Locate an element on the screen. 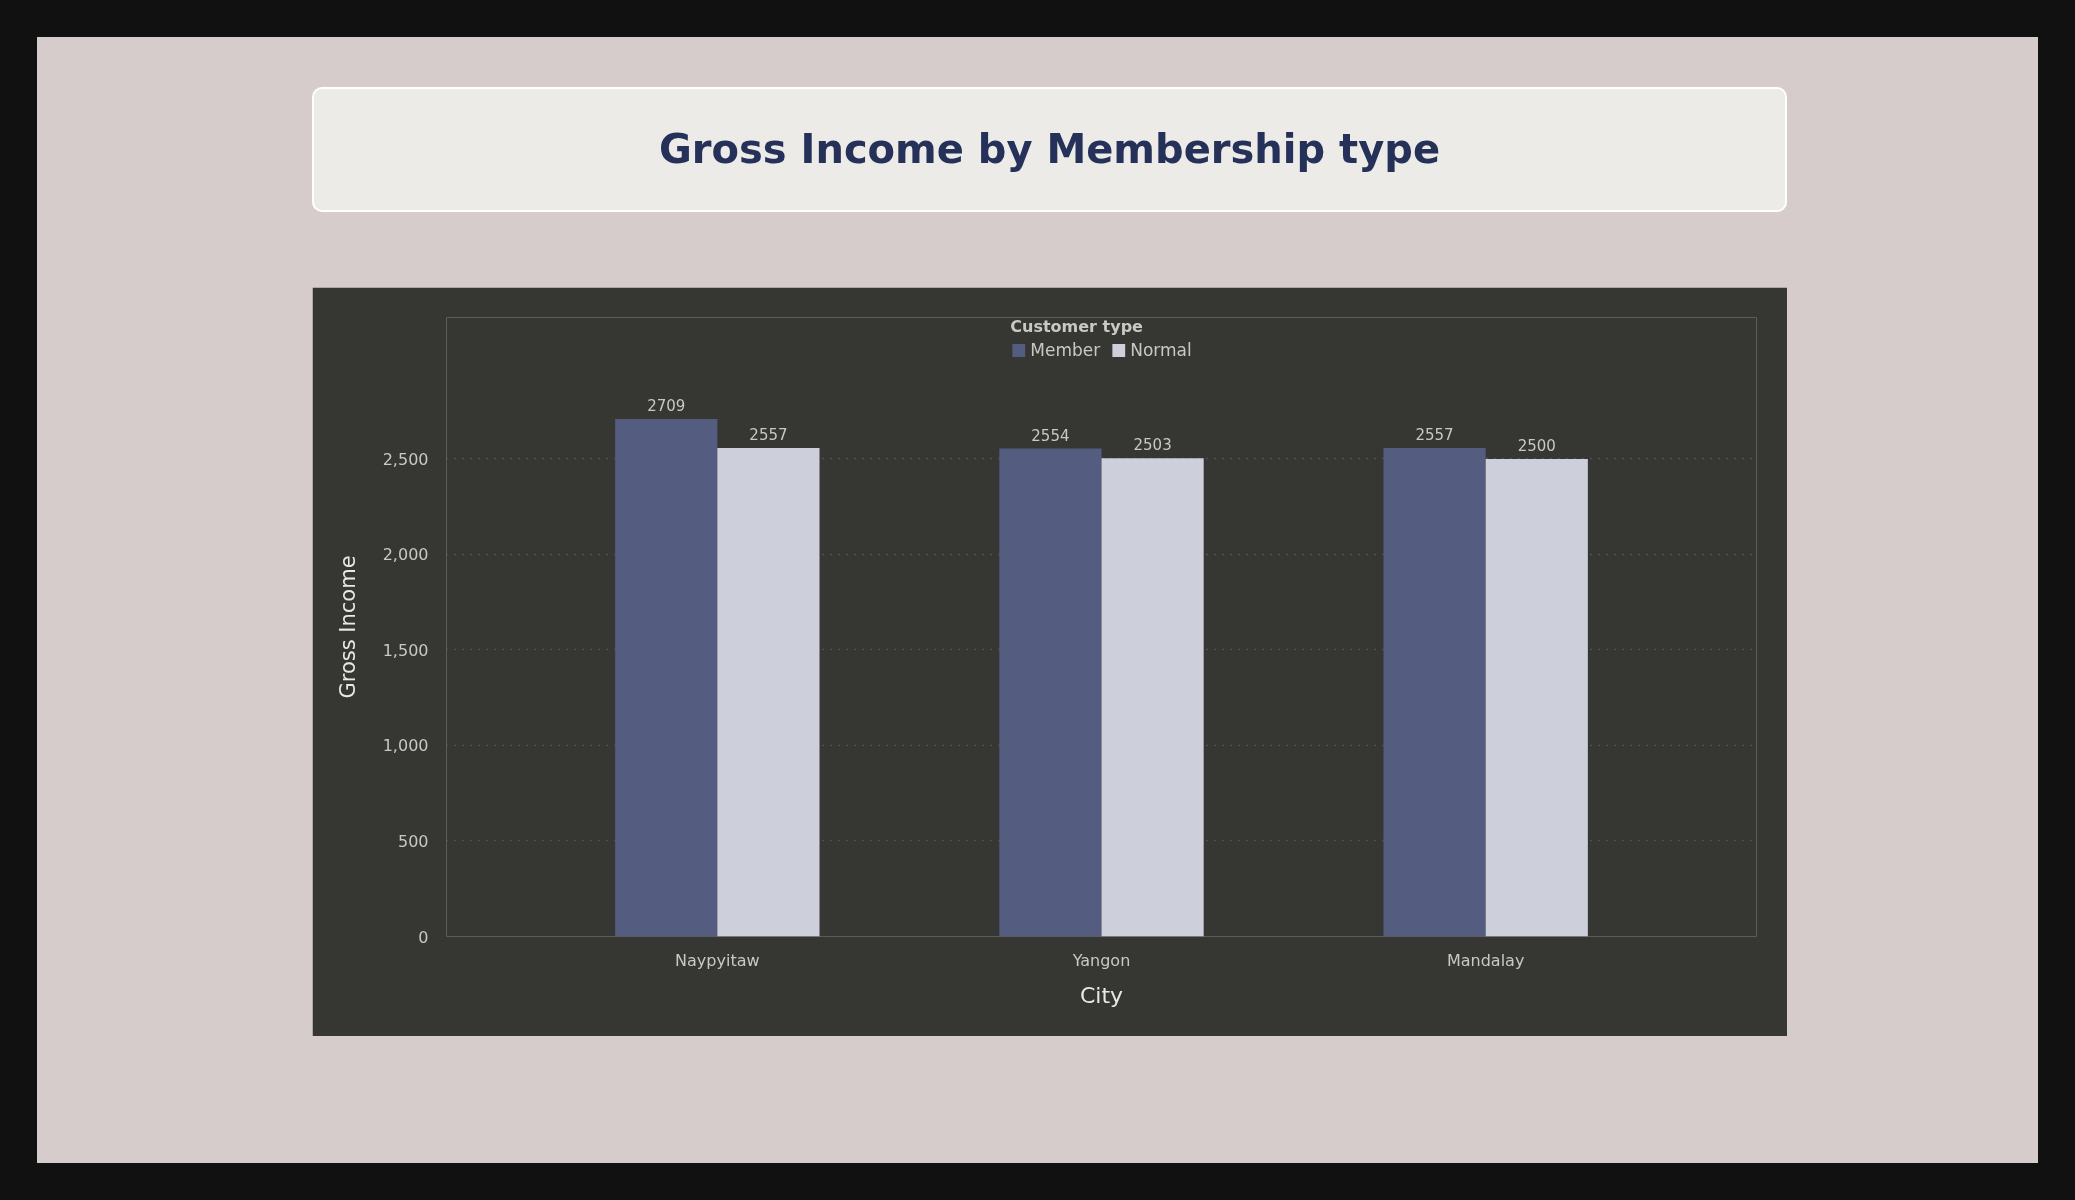 The height and width of the screenshot is (1200, 2075). y-tick-label: 500 is located at coordinates (413, 841).